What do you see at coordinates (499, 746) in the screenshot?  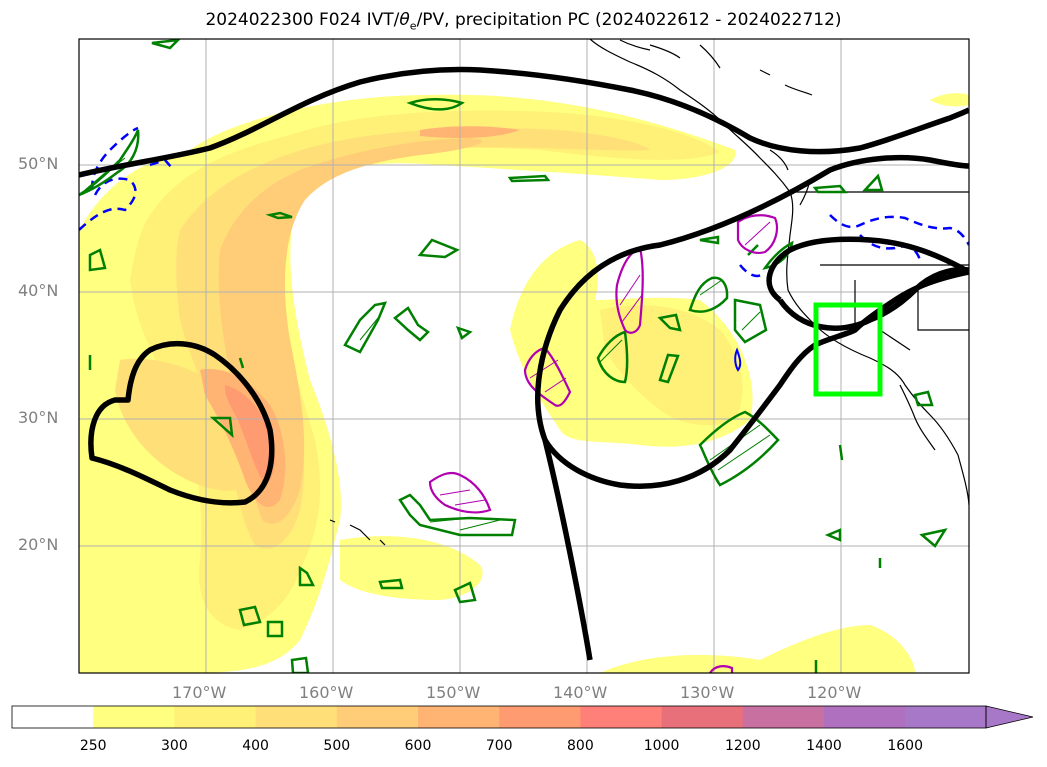 I see `colorbar-tick-label: 700` at bounding box center [499, 746].